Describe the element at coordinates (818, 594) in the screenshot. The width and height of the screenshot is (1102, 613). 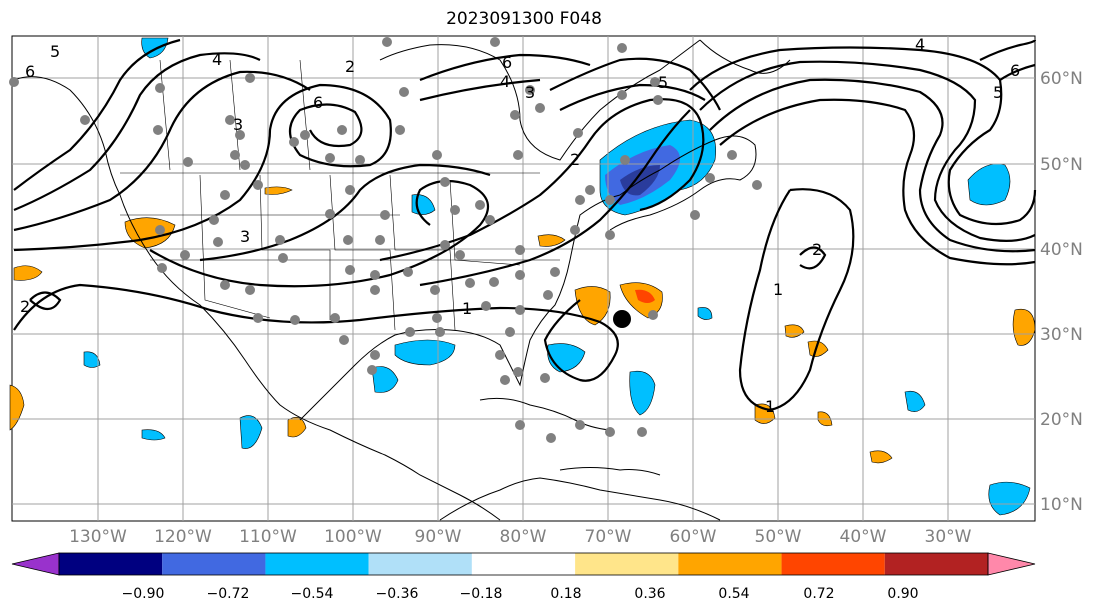
I see `colorbar-label: 0.72` at that location.